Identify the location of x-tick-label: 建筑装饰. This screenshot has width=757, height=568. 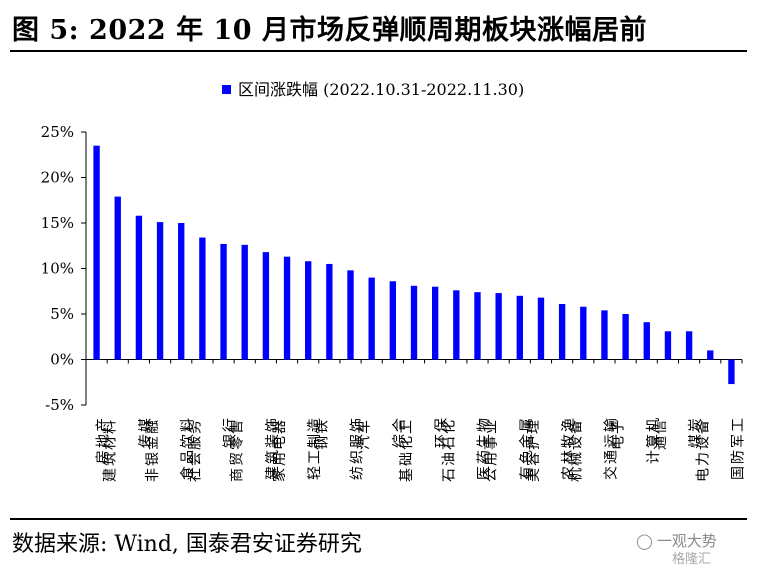
(273, 448).